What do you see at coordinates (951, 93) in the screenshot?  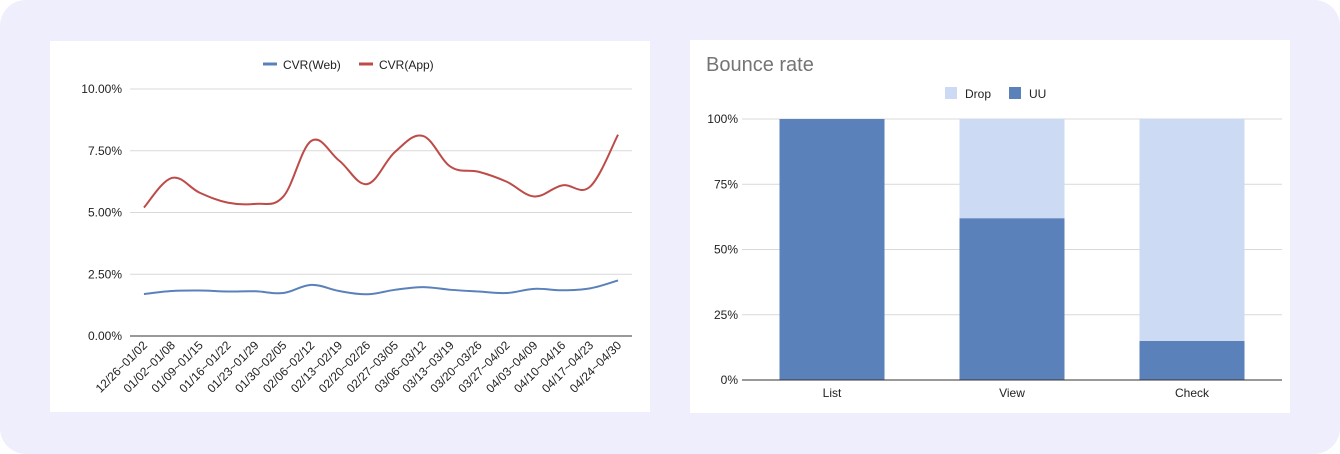 I see `legend-swatch-drop` at bounding box center [951, 93].